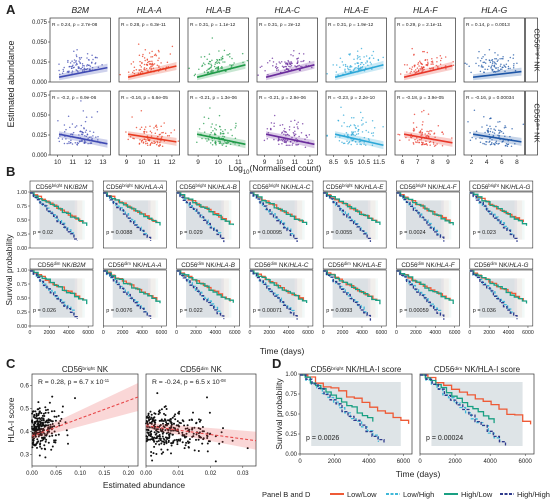 This screenshot has width=550, height=504. I want to click on b-xtick-label: 2000, so click(123, 333).